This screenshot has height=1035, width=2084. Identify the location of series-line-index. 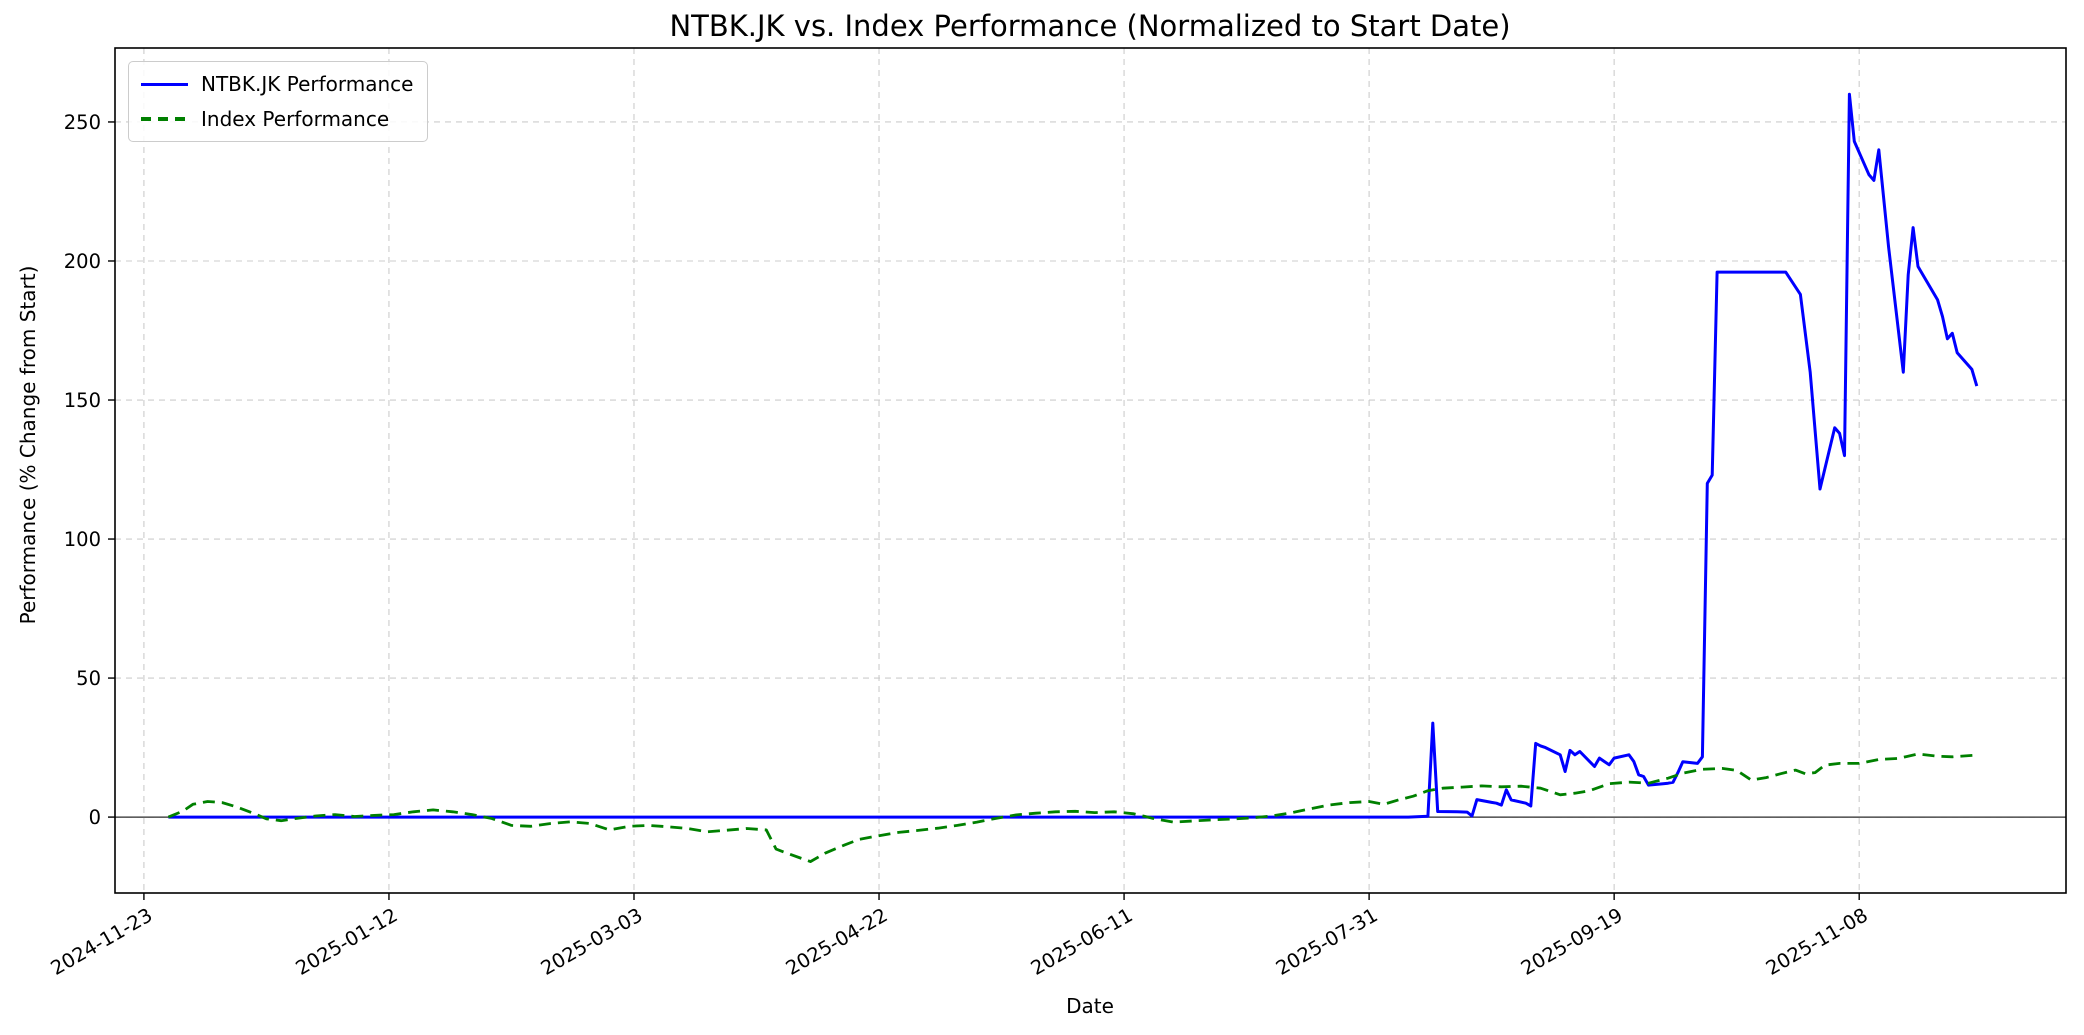
(1072, 807).